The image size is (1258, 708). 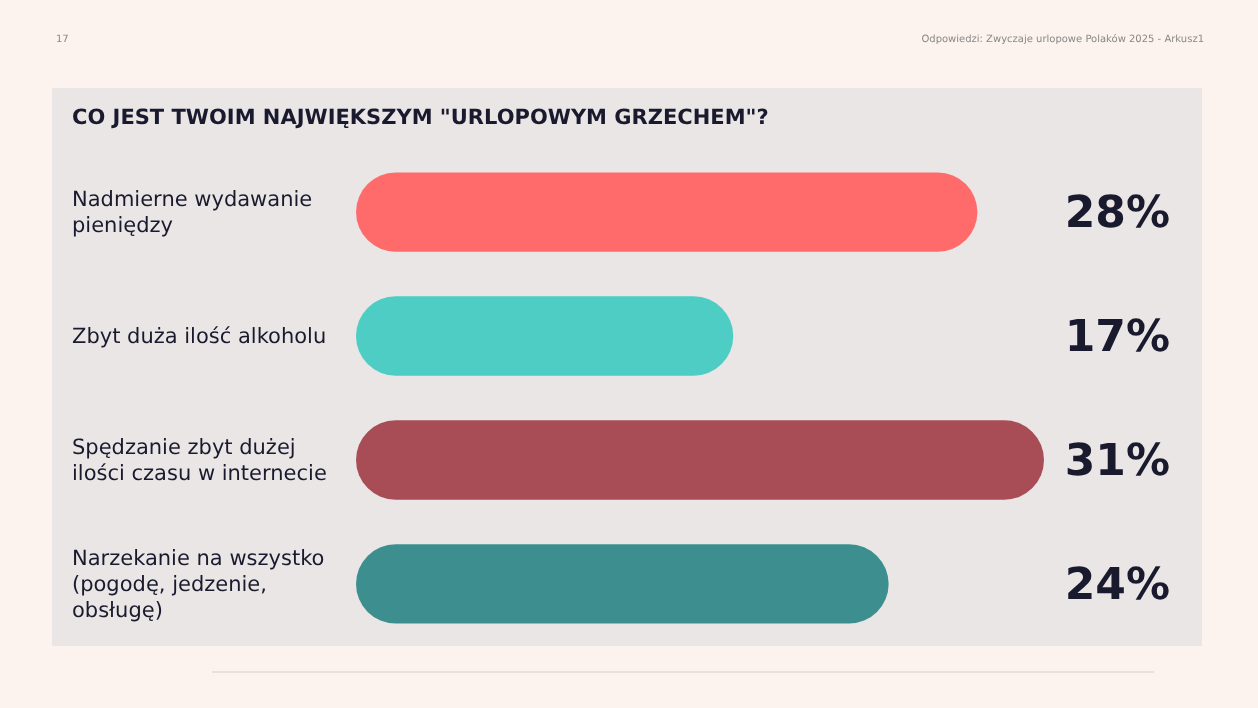 I want to click on data-label: 24%, so click(x=1117, y=586).